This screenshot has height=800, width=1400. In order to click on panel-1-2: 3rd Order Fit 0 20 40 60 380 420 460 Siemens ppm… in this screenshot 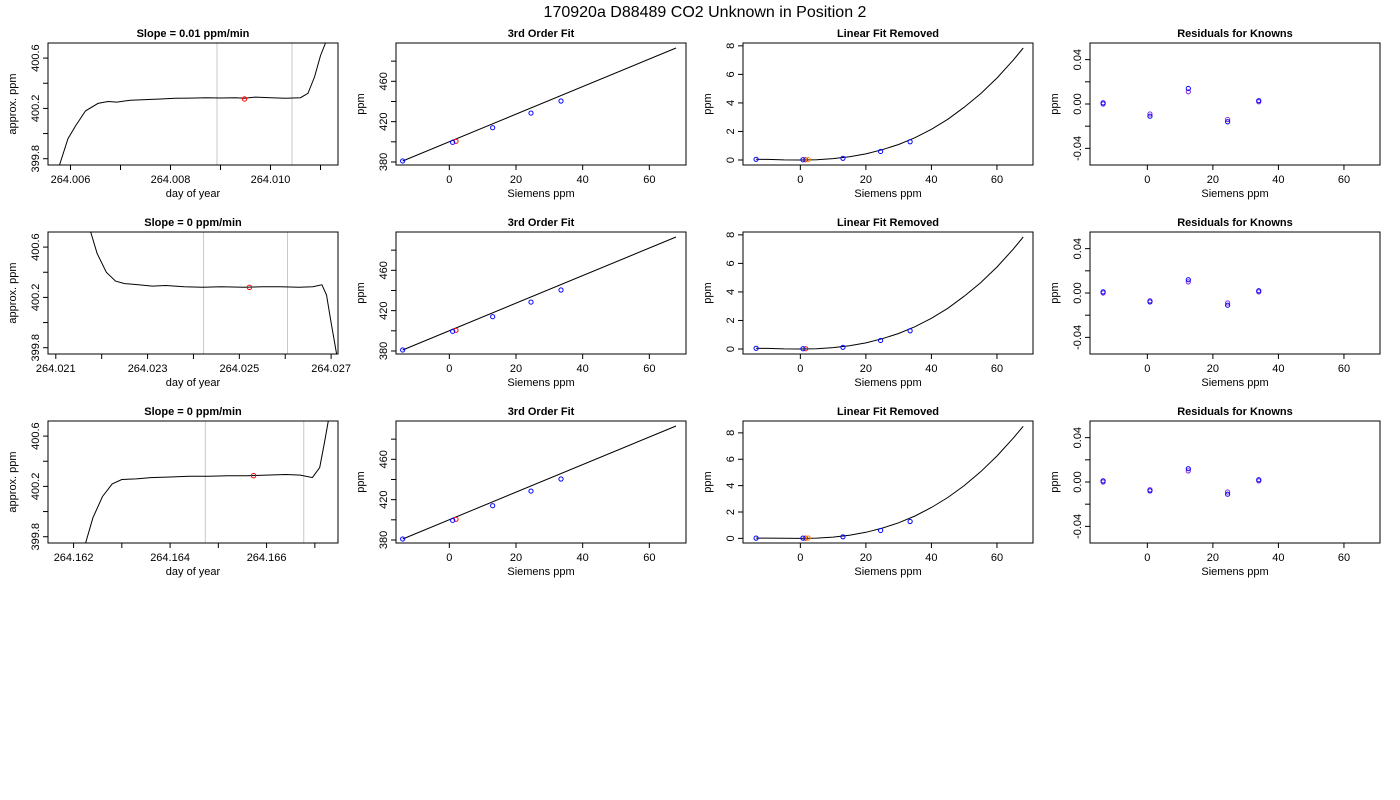, I will do `click(521, 114)`.